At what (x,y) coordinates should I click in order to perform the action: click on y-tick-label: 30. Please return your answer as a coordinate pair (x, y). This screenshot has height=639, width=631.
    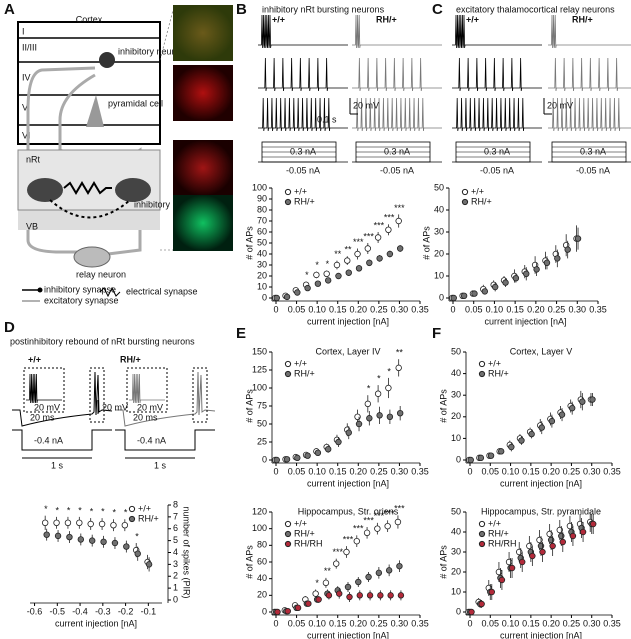
    Looking at the image, I should click on (262, 264).